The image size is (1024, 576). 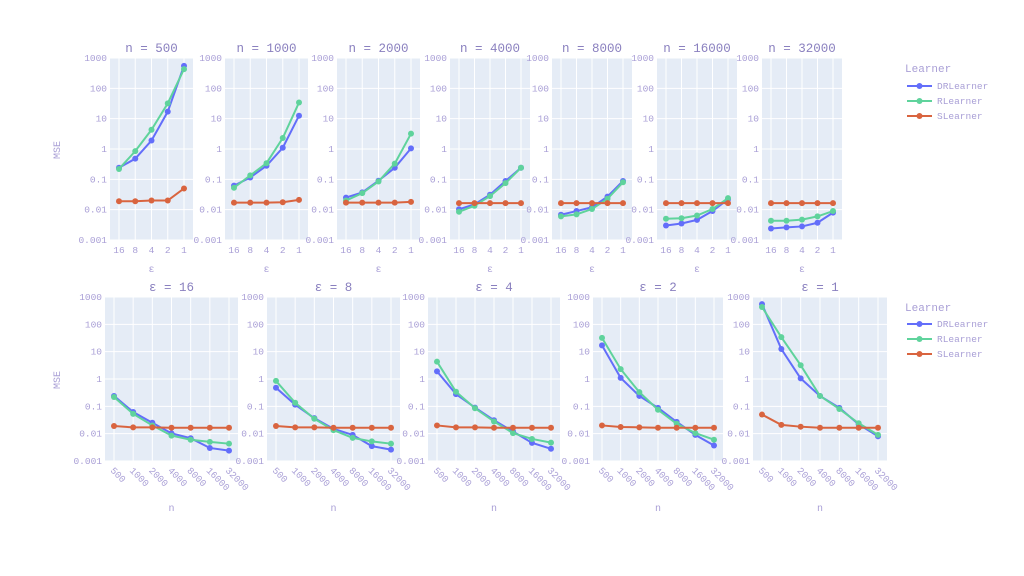 I want to click on x-tick-label: 16, so click(x=771, y=250).